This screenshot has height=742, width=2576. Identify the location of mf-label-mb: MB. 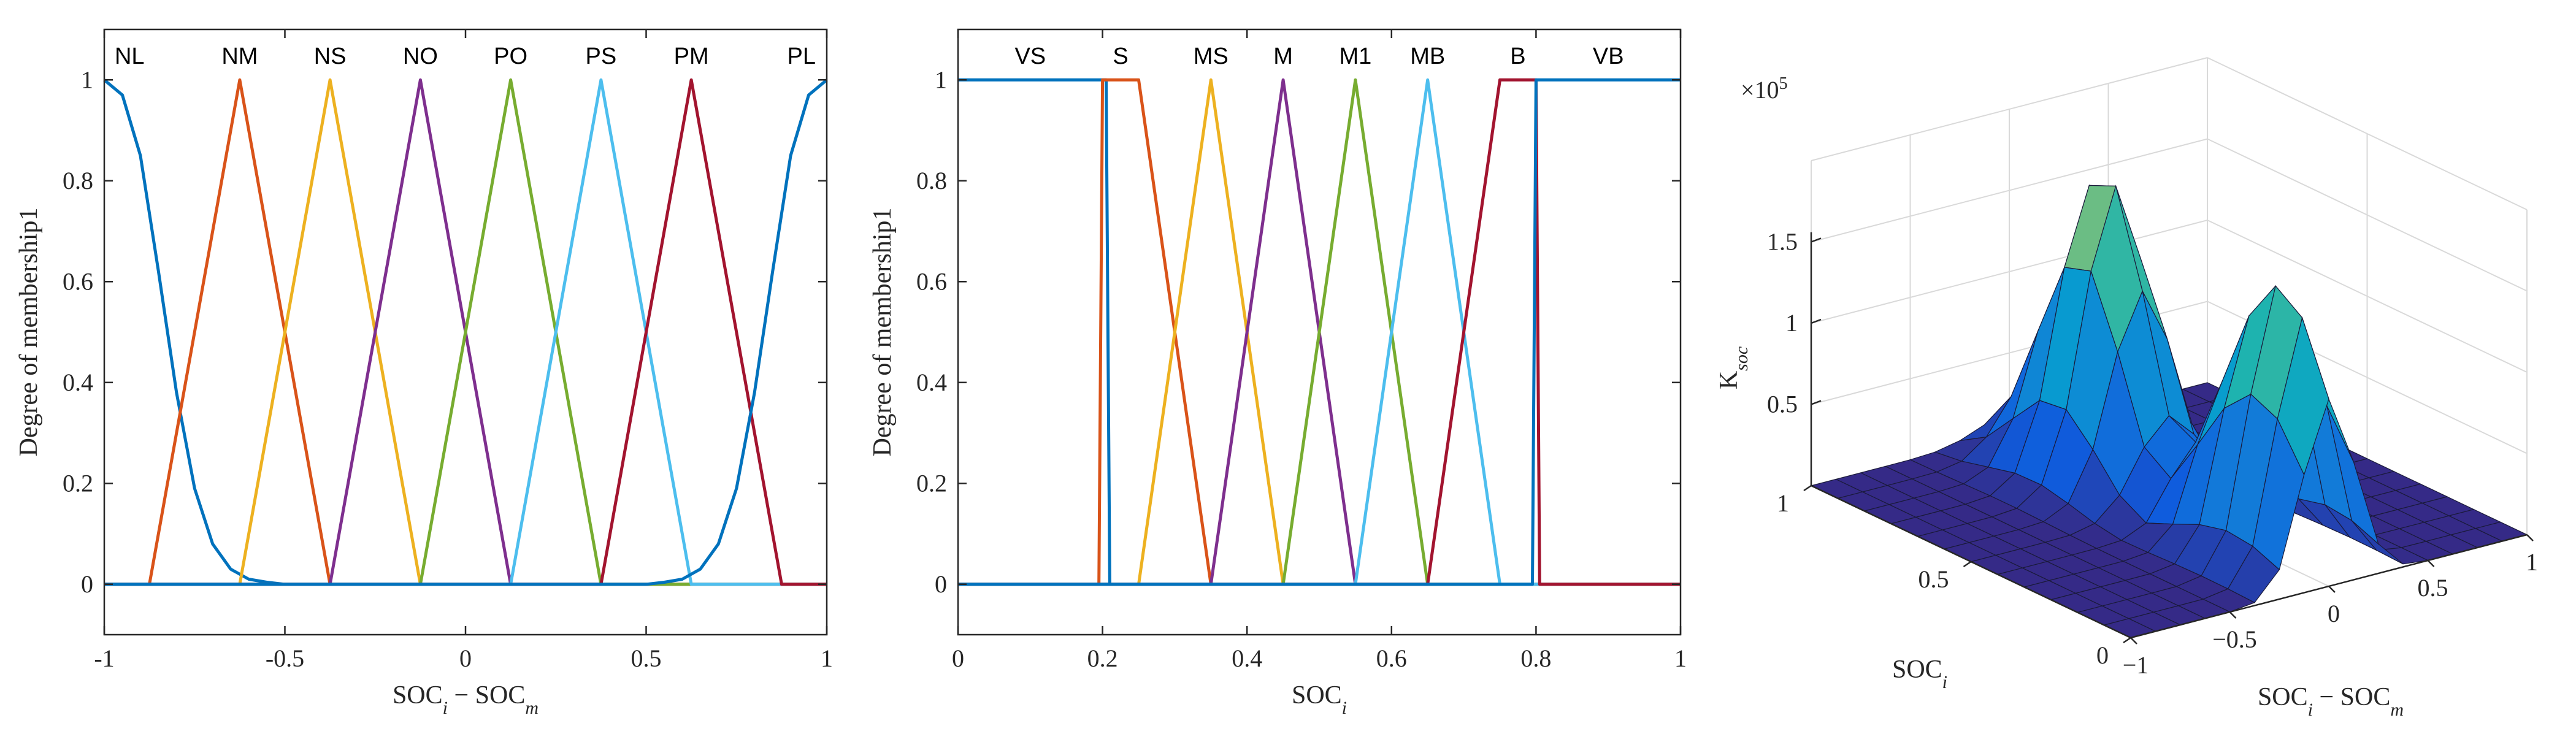
(1427, 56).